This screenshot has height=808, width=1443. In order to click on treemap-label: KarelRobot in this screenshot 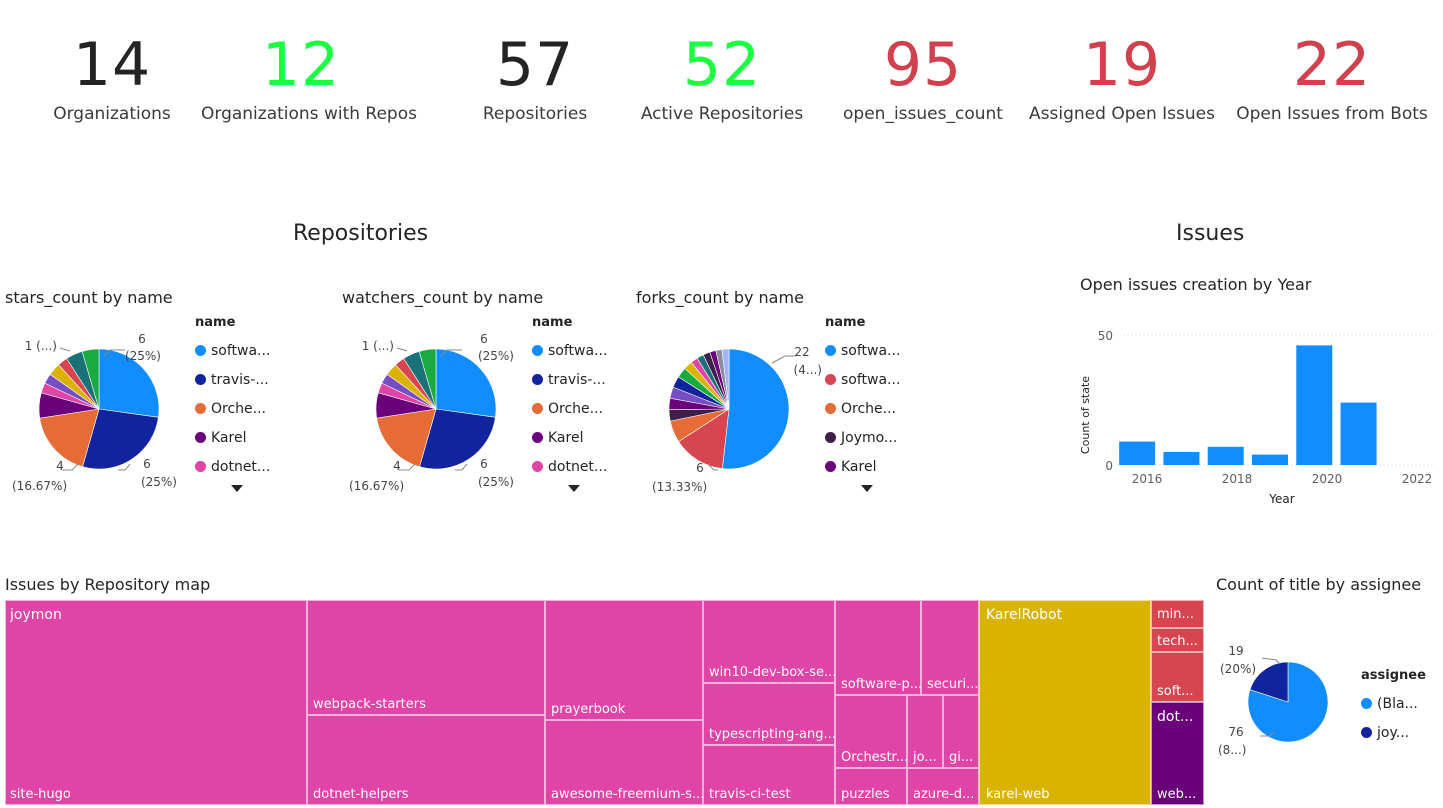, I will do `click(1024, 615)`.